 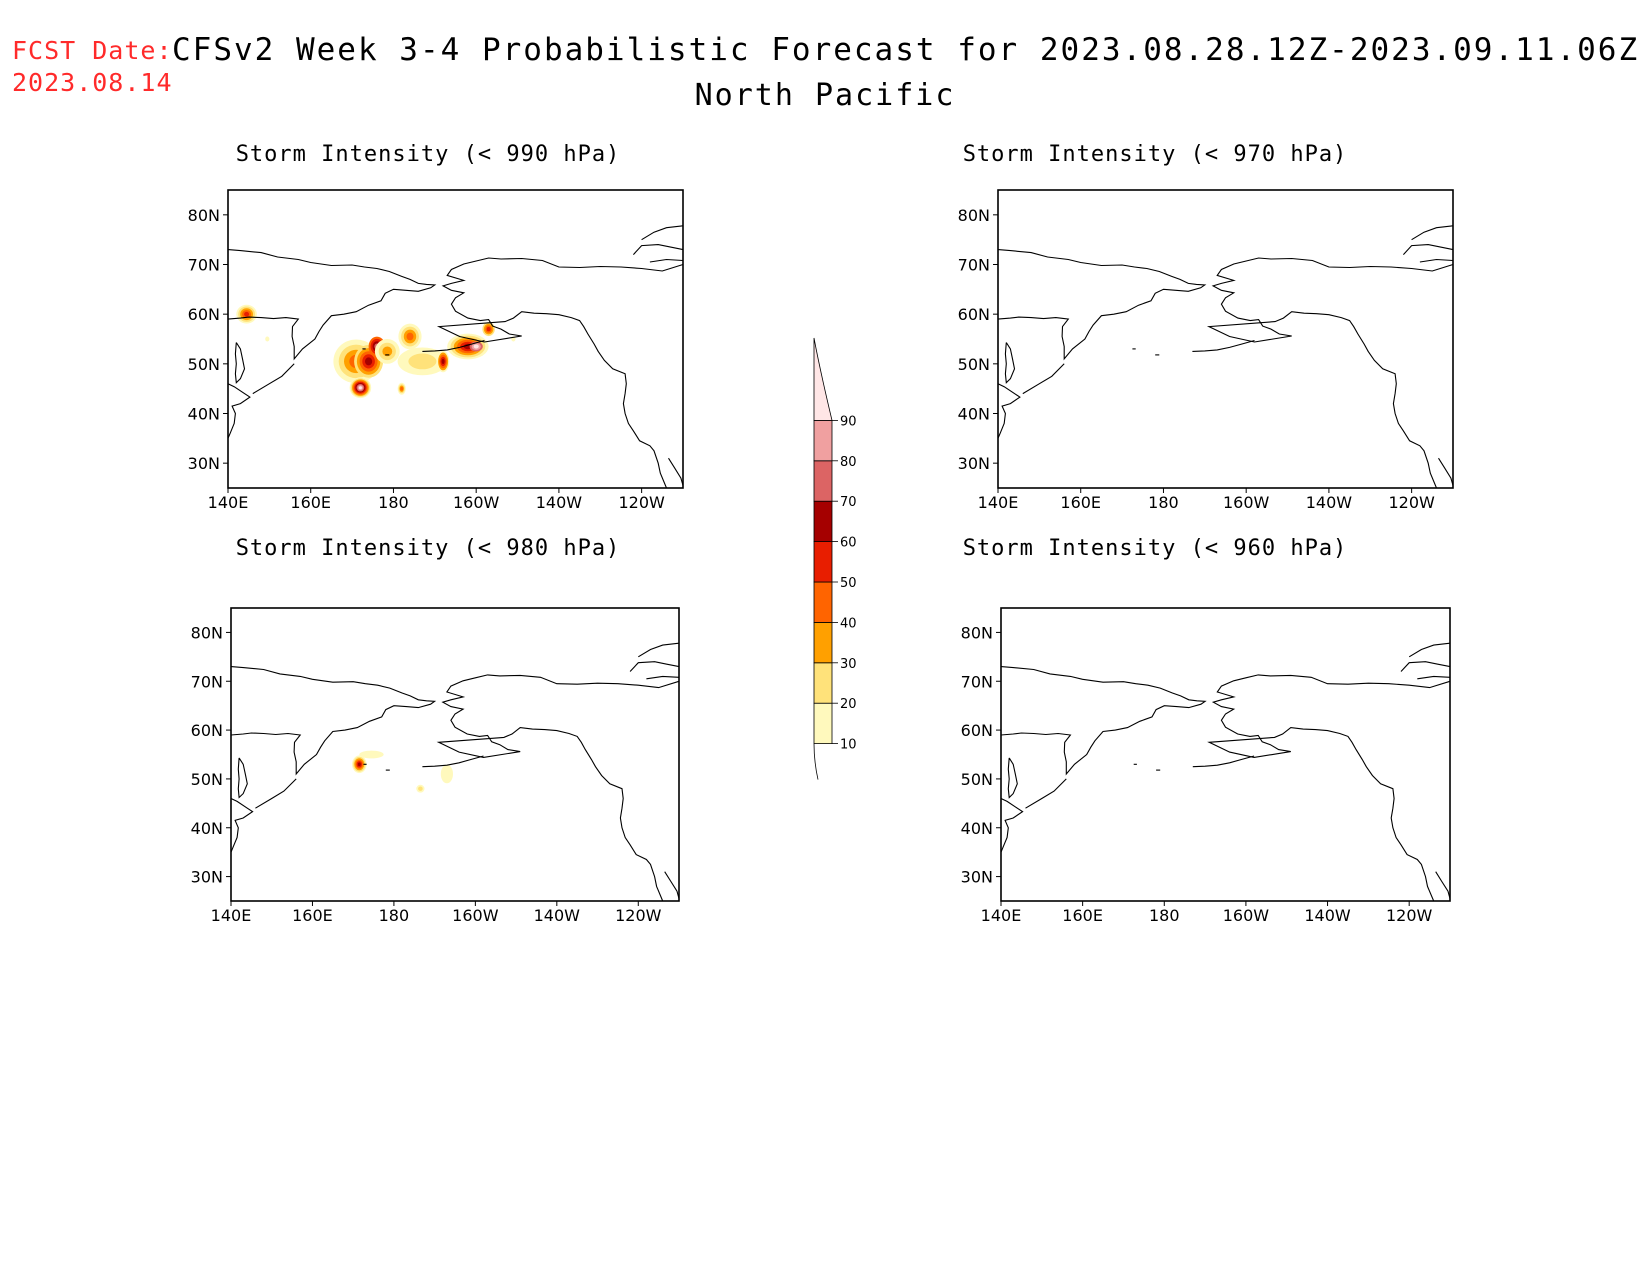 I want to click on lat-label-p990-0: 80N, so click(x=204, y=215).